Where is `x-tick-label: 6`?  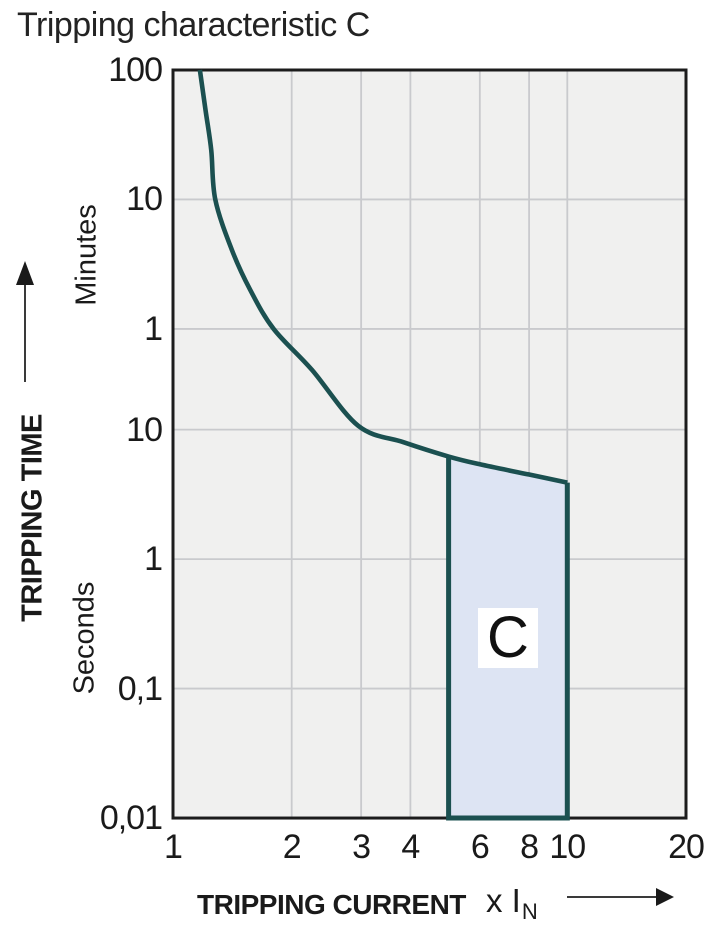
x-tick-label: 6 is located at coordinates (480, 847).